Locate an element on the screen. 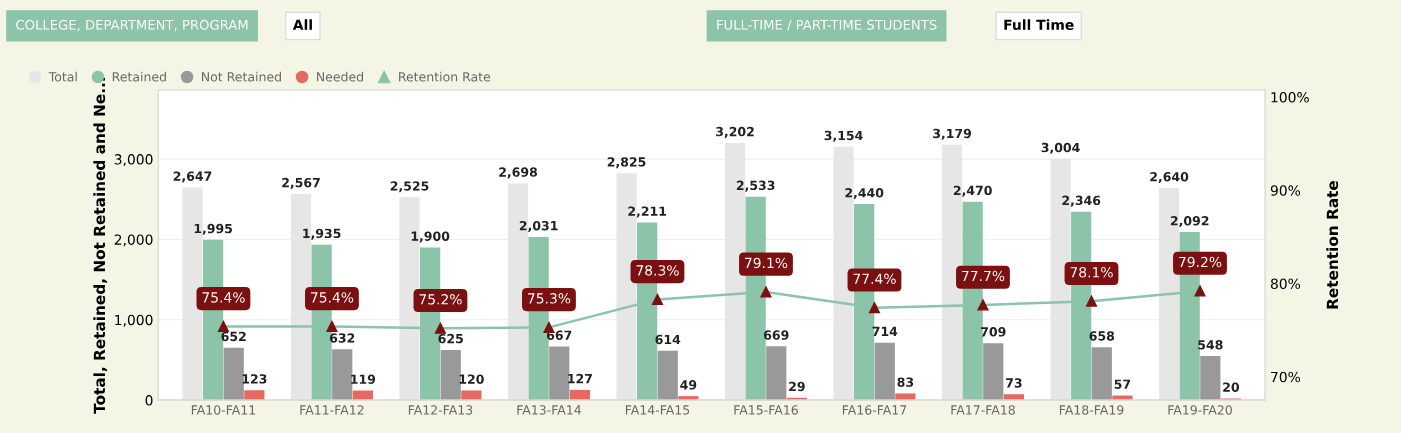 The width and height of the screenshot is (1401, 433). legend-label: Total is located at coordinates (62, 76).